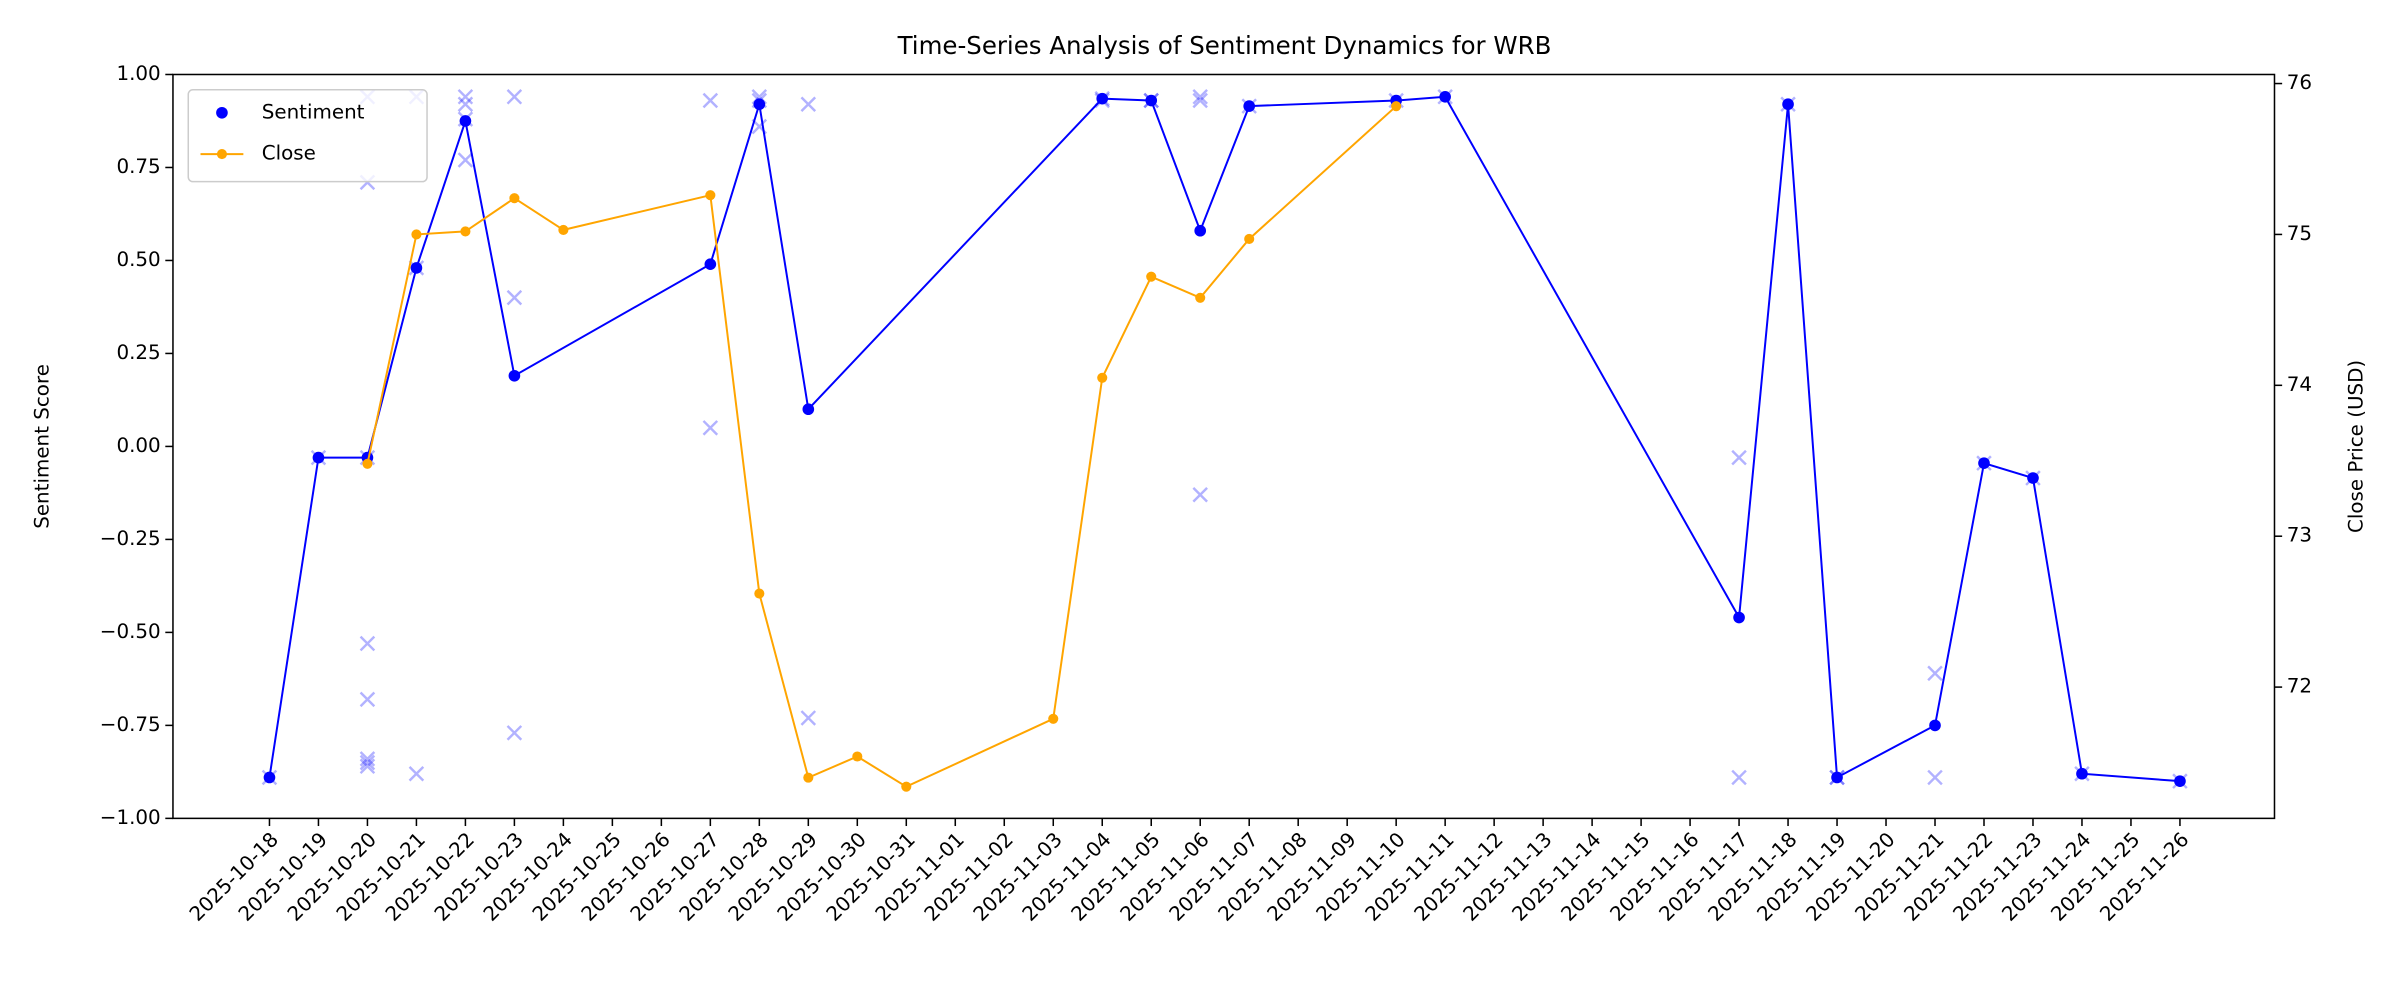 The width and height of the screenshot is (2400, 1000). Describe the element at coordinates (138, 73) in the screenshot. I see `y-tick-label: 1.00` at that location.